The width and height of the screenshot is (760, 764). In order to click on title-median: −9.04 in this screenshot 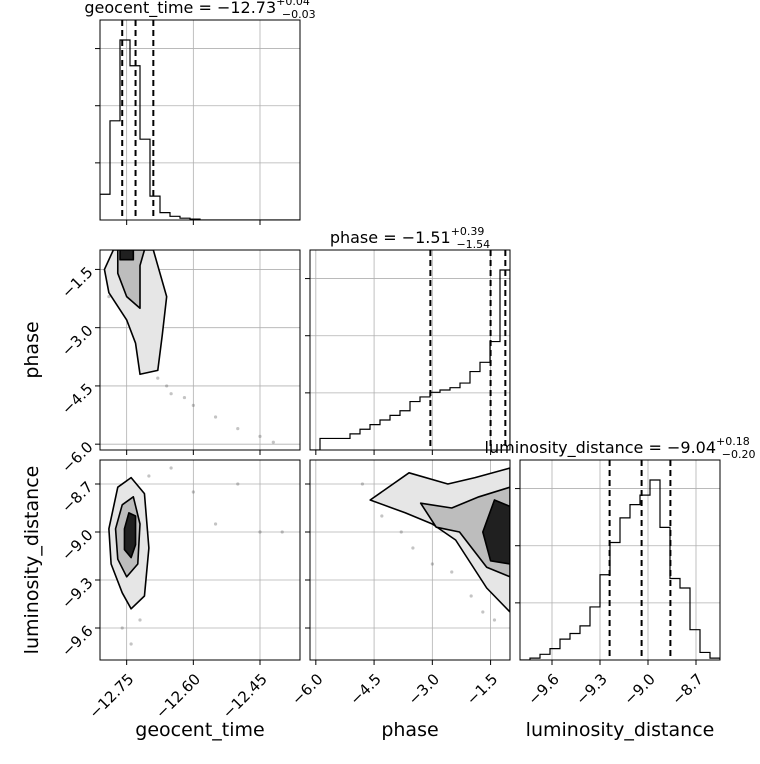, I will do `click(691, 447)`.